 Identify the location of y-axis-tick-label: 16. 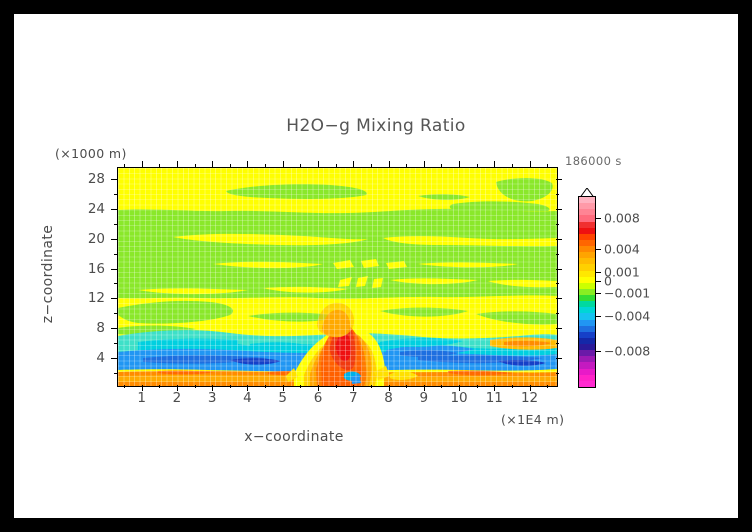
(96, 268).